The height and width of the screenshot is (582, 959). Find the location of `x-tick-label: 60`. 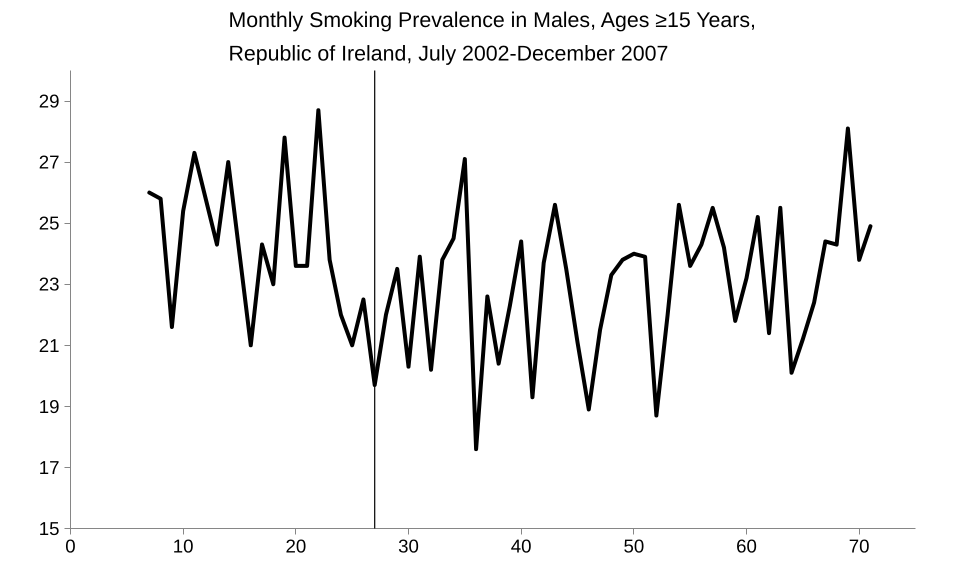

x-tick-label: 60 is located at coordinates (746, 546).